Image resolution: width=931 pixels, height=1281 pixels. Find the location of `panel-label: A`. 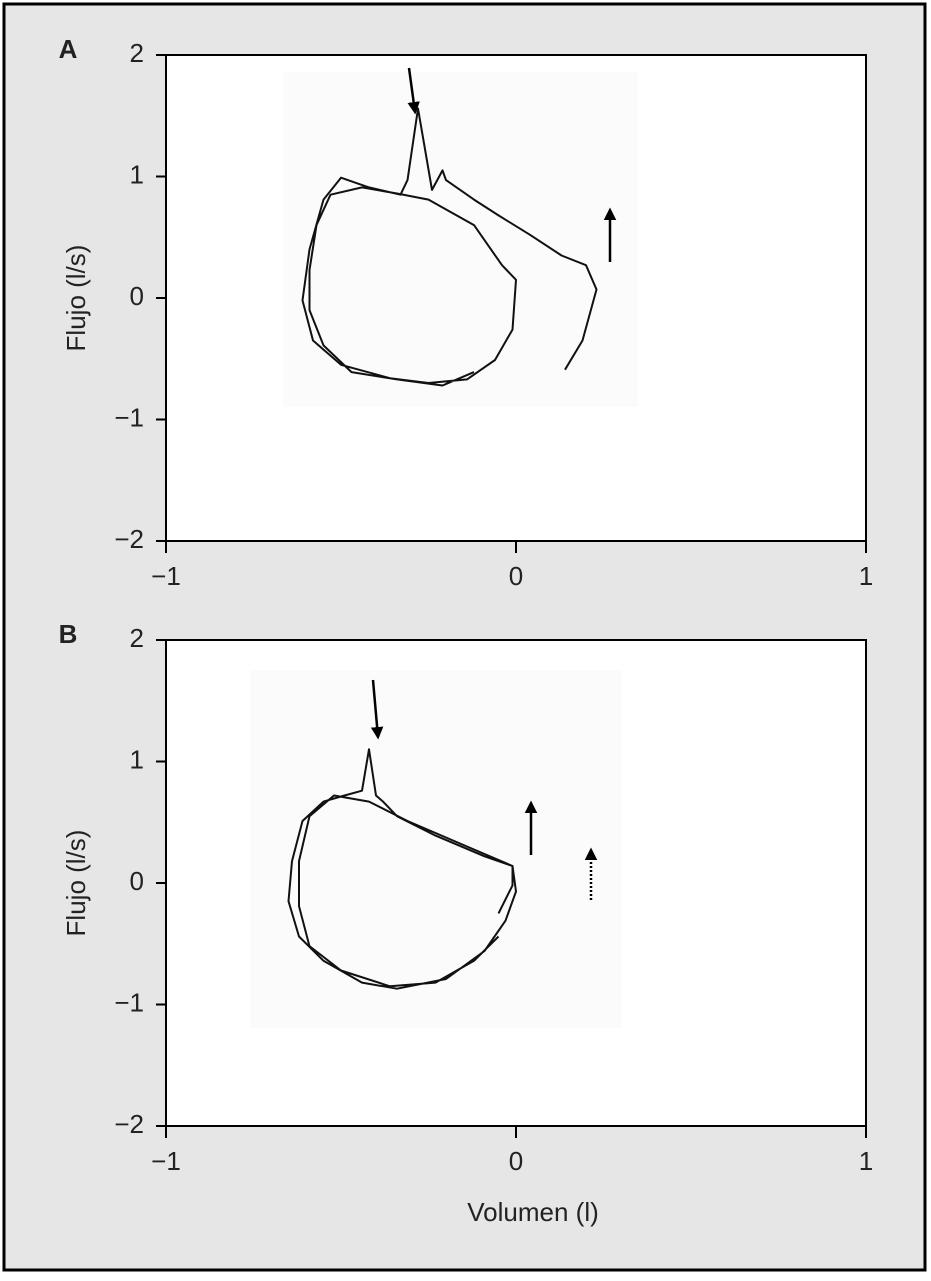

panel-label: A is located at coordinates (68, 49).